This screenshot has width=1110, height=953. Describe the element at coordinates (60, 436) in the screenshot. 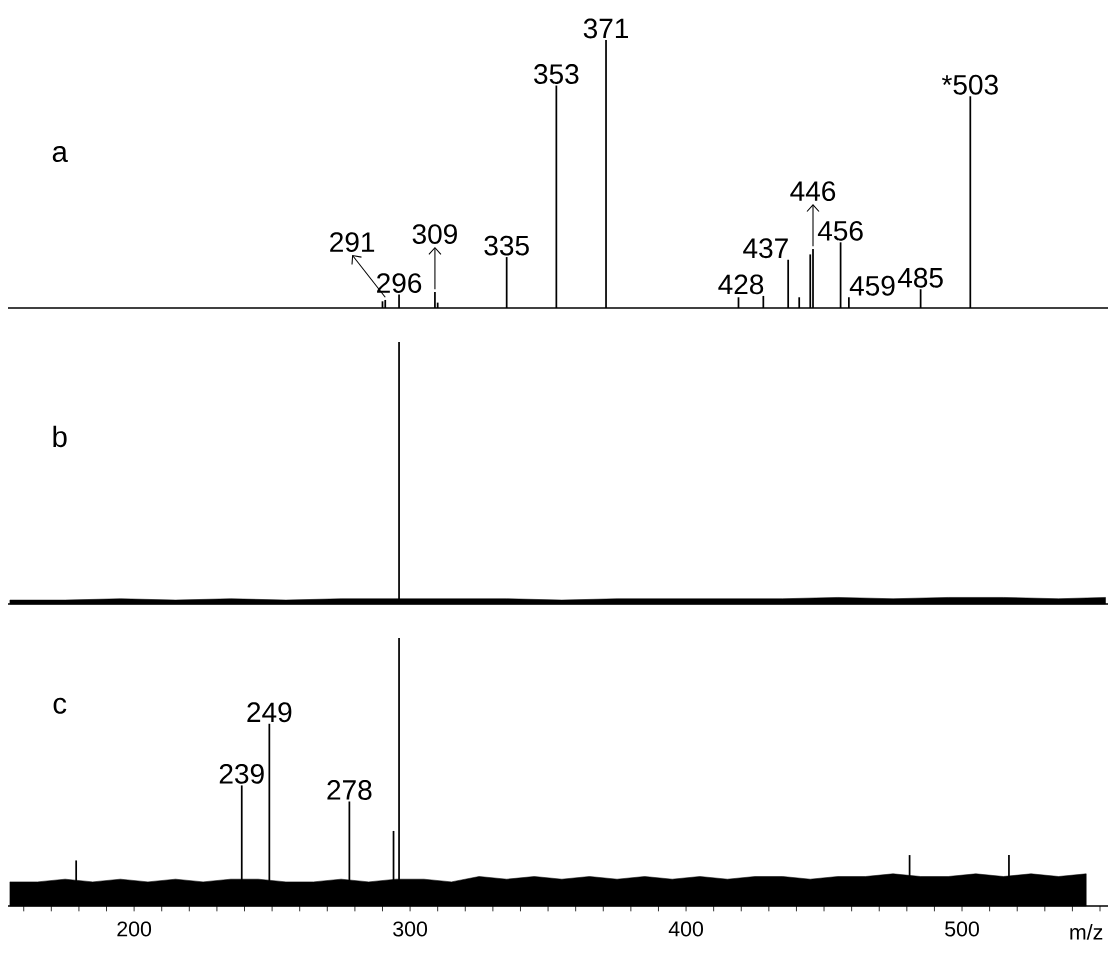

I see `text: b` at that location.